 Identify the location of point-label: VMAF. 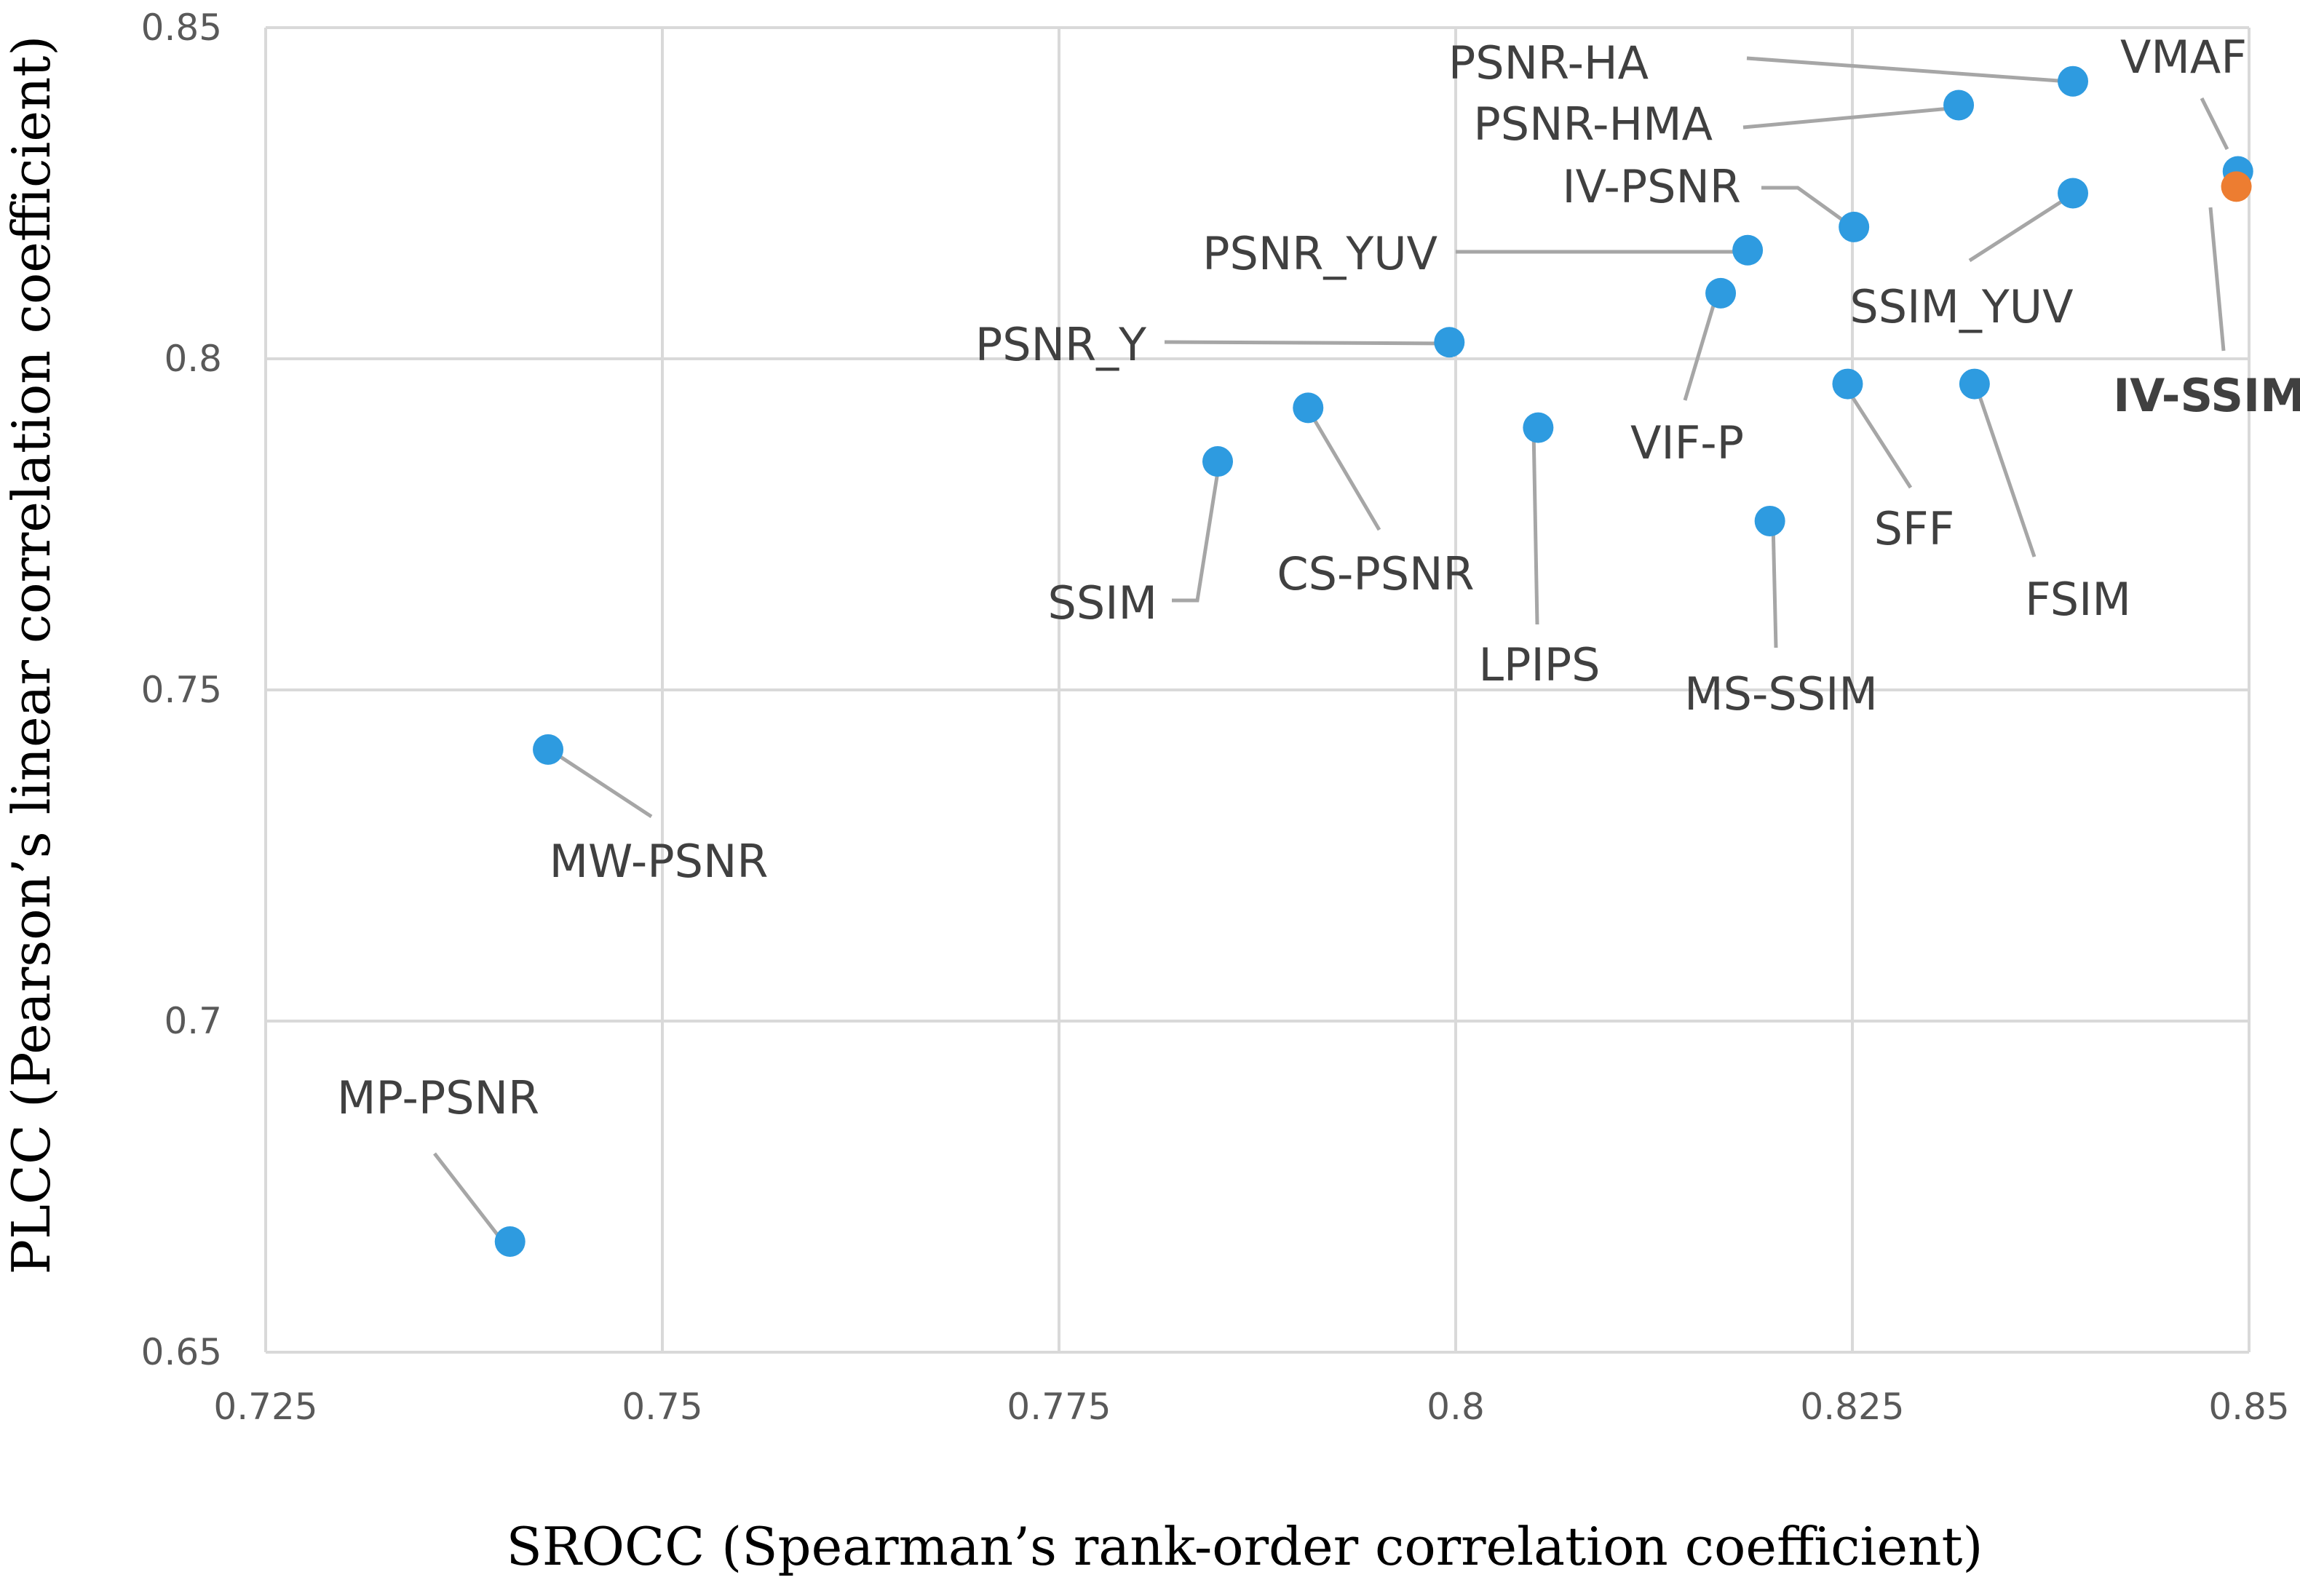
(2183, 57).